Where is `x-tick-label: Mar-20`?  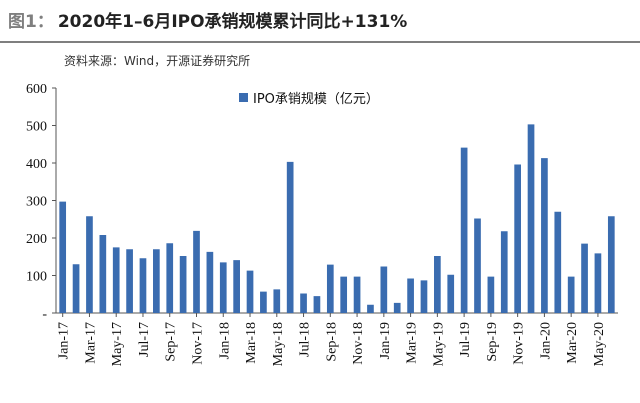 x-tick-label: Mar-20 is located at coordinates (572, 343).